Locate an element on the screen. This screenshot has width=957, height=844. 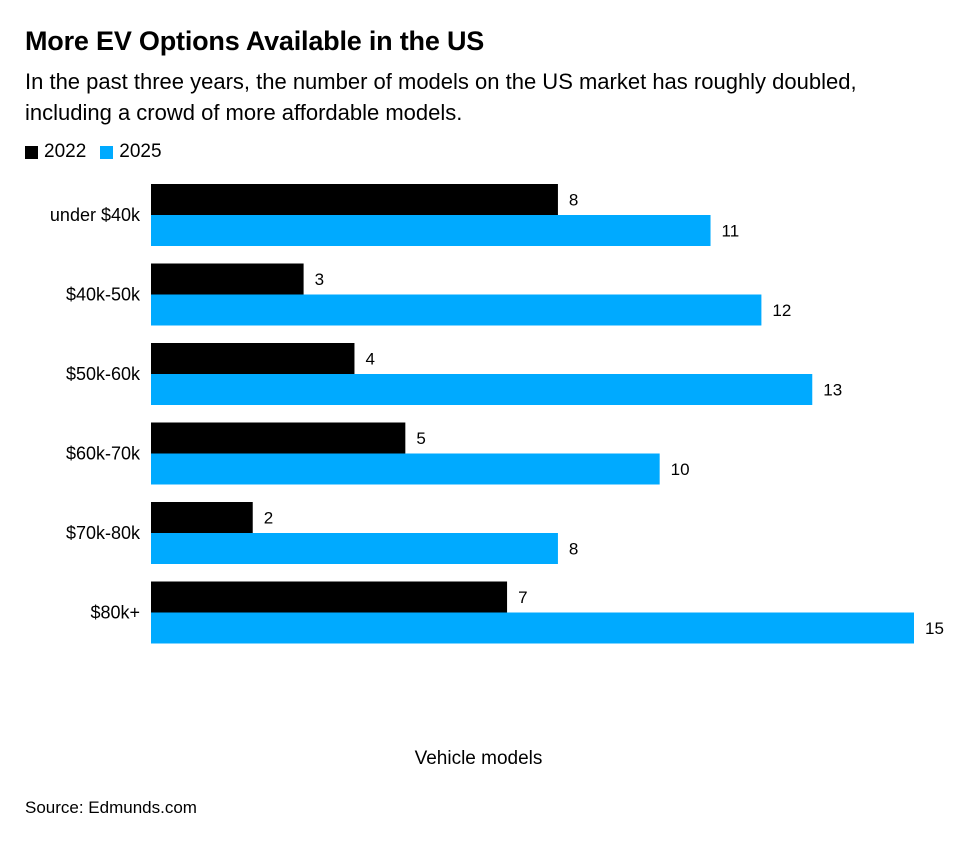
y-tick-label: $50k-60k is located at coordinates (103, 374).